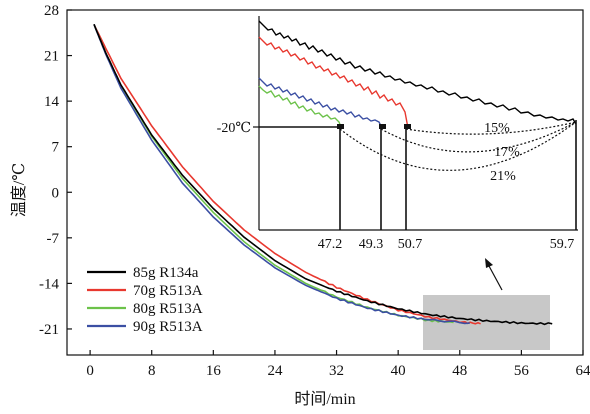  I want to click on y-axis-title: 温度/℃, so click(19, 190).